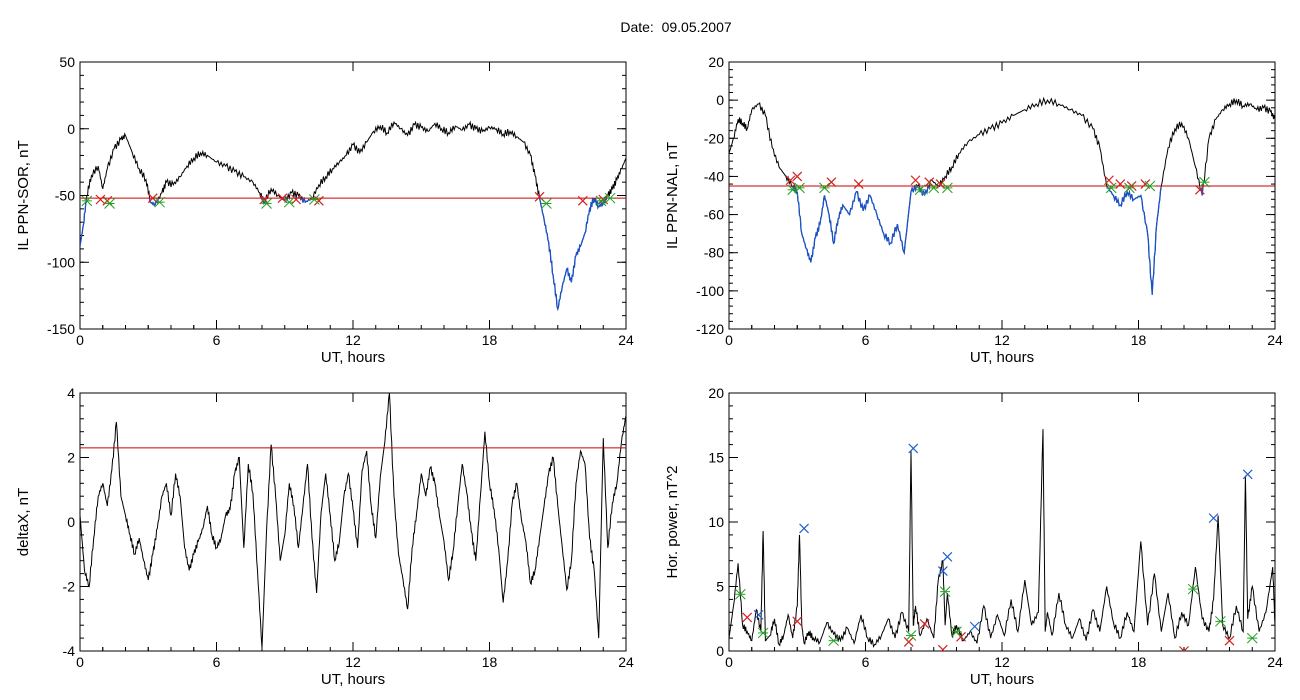 The width and height of the screenshot is (1300, 700). I want to click on y-axis-label: Hor. power, nT^2, so click(672, 522).